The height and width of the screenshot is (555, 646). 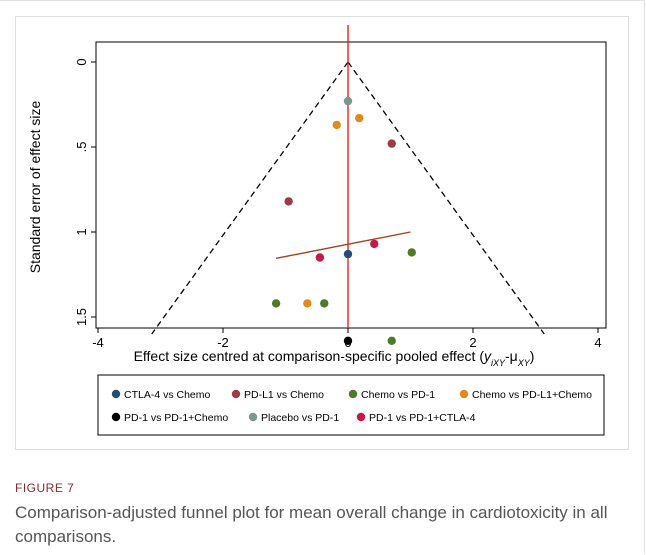 What do you see at coordinates (81, 147) in the screenshot?
I see `y-tick-label: .5` at bounding box center [81, 147].